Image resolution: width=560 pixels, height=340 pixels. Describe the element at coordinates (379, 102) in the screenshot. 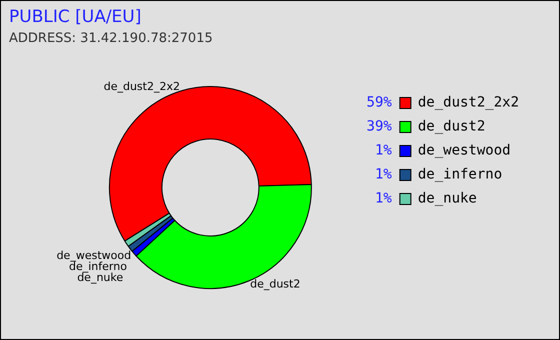

I see `data-label: 59%` at that location.